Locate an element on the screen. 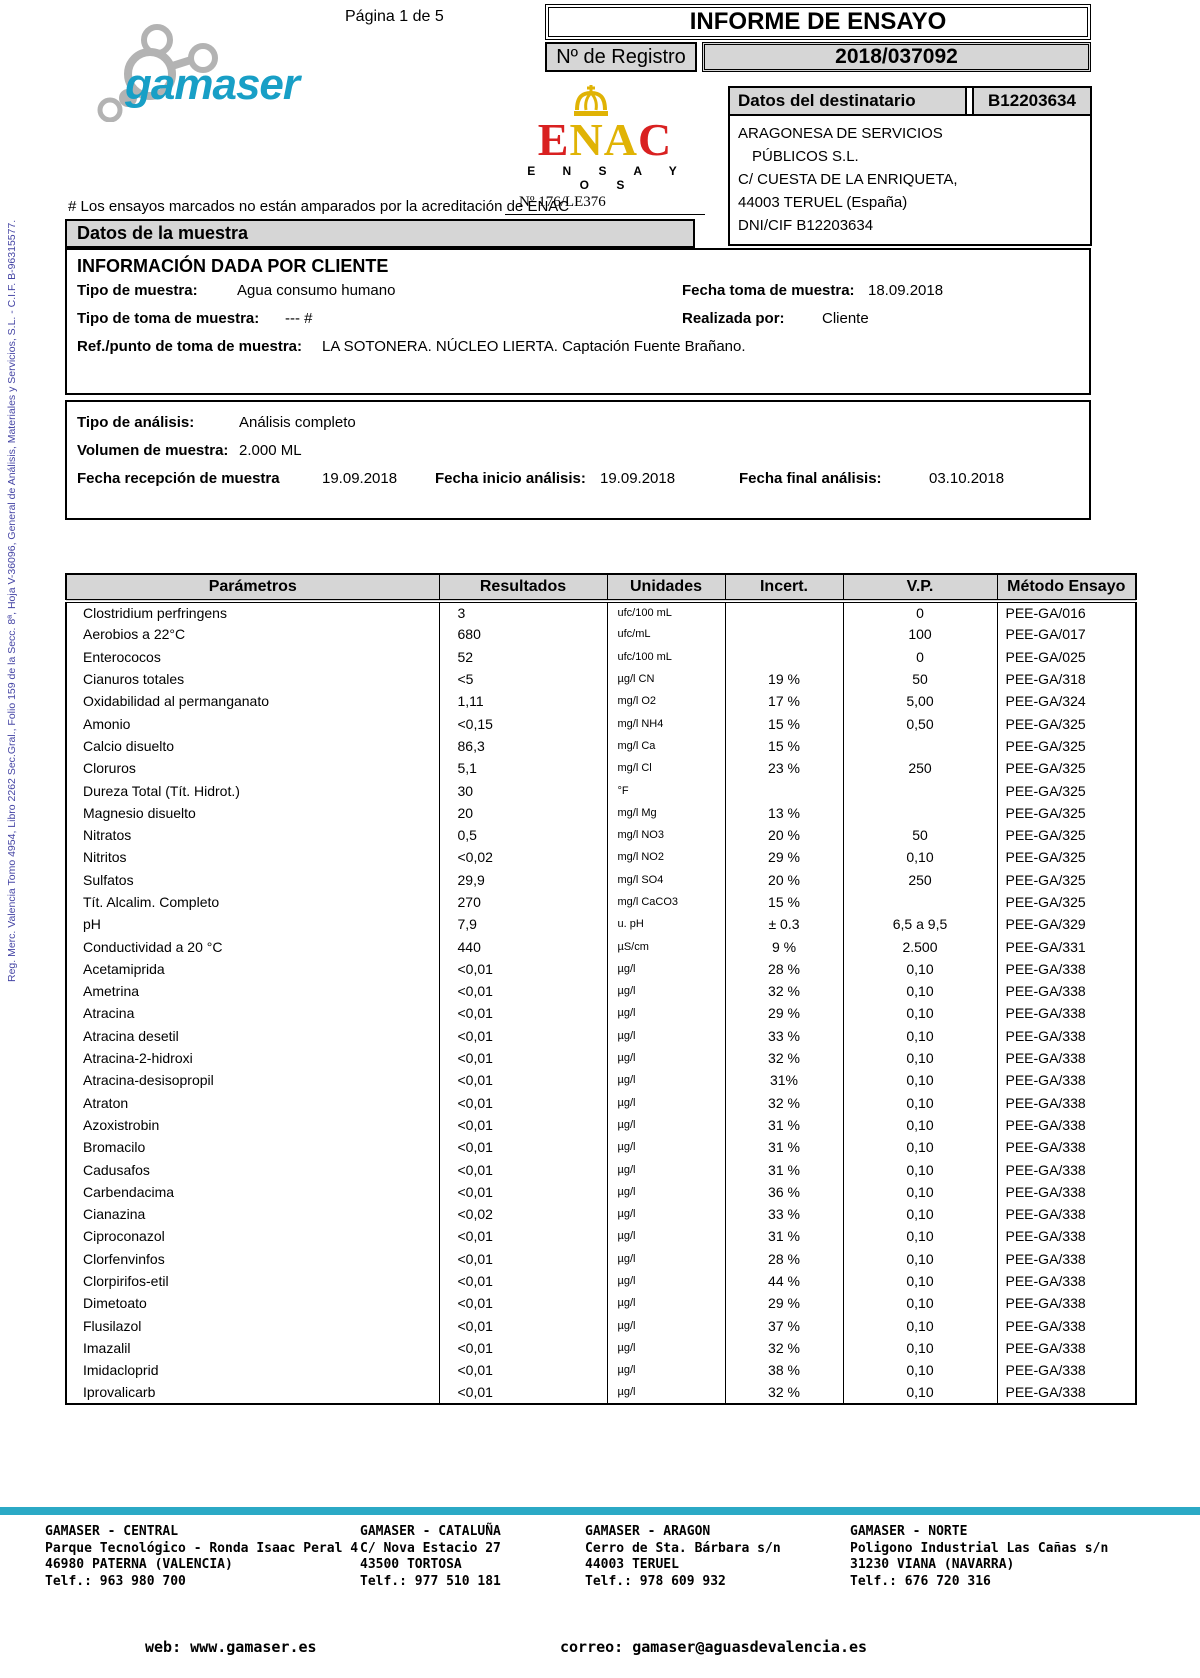  vp-value: 50 is located at coordinates (920, 679).